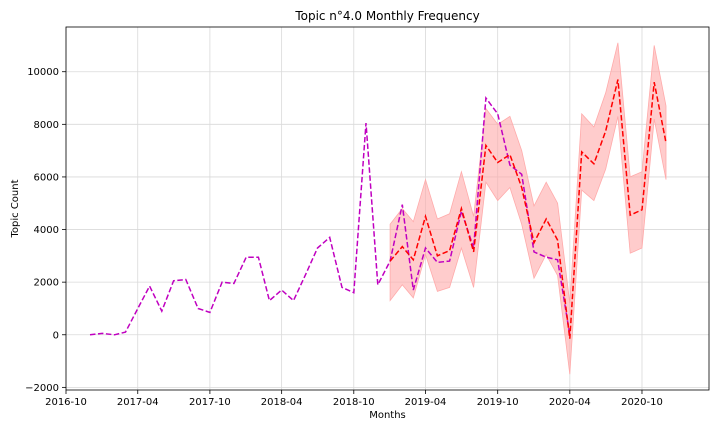 This screenshot has height=432, width=720. What do you see at coordinates (282, 402) in the screenshot?
I see `x-tick-label: 2018-04` at bounding box center [282, 402].